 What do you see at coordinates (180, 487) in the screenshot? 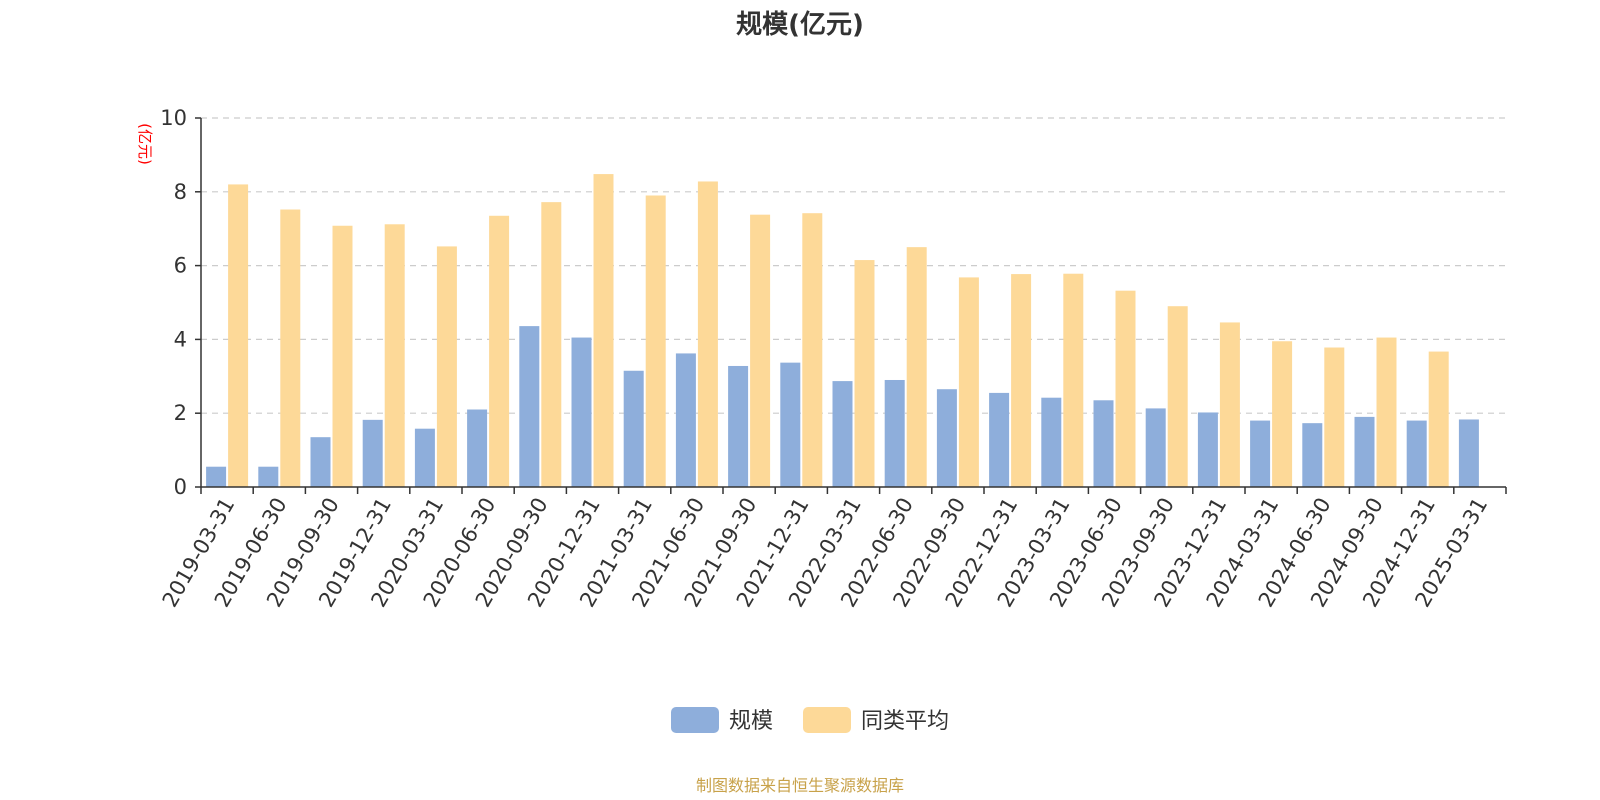
I see `y-tick-label: 0` at bounding box center [180, 487].